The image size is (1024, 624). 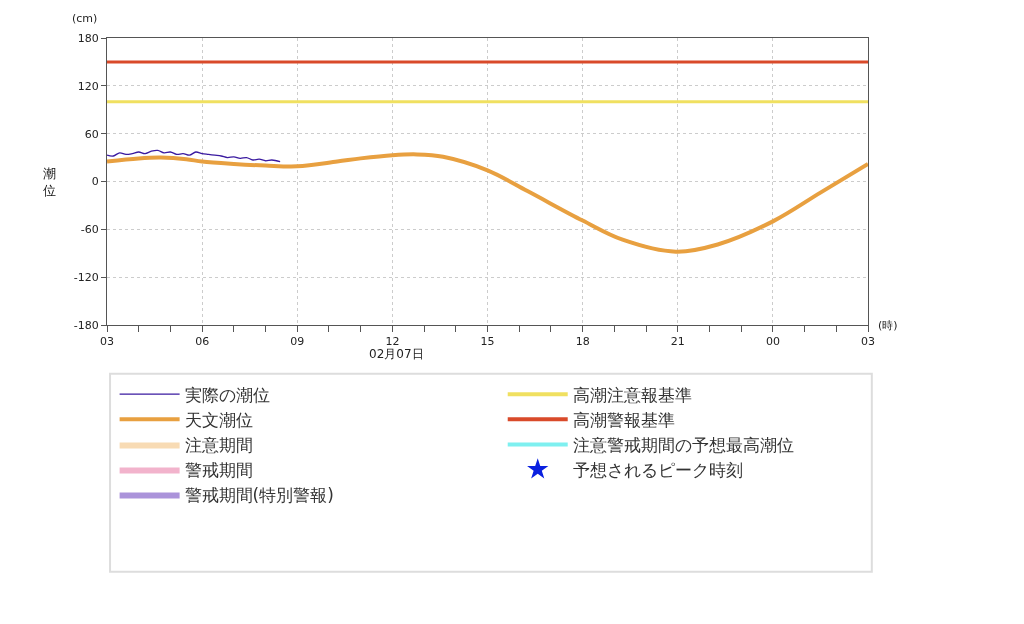 What do you see at coordinates (86, 325) in the screenshot?
I see `y-tick-label: -180` at bounding box center [86, 325].